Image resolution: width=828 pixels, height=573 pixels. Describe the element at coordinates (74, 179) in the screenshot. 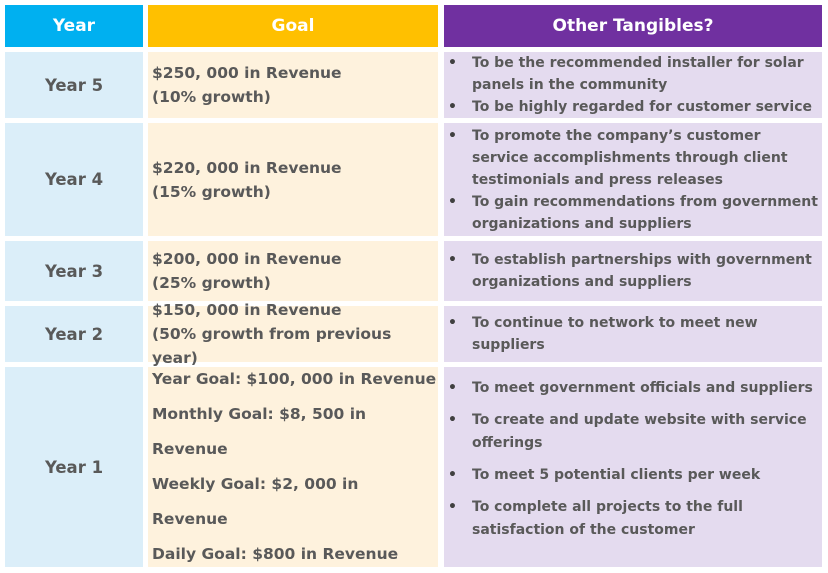

I see `year-cell-4: Year 4` at that location.